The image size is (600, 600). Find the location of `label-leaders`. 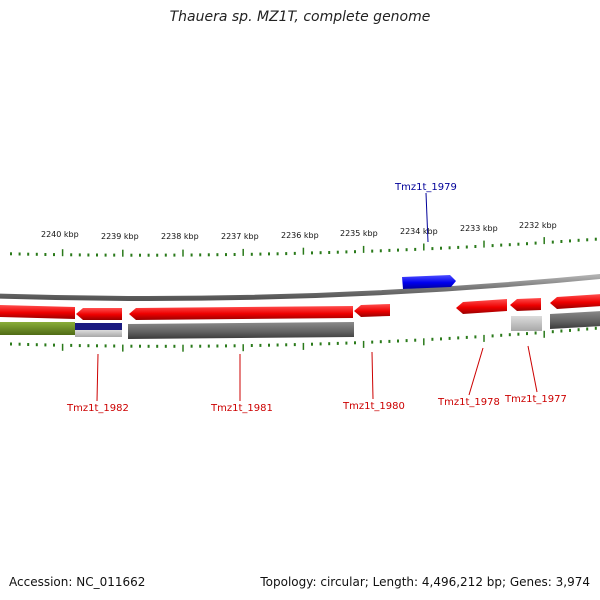

label-leaders is located at coordinates (317, 373).